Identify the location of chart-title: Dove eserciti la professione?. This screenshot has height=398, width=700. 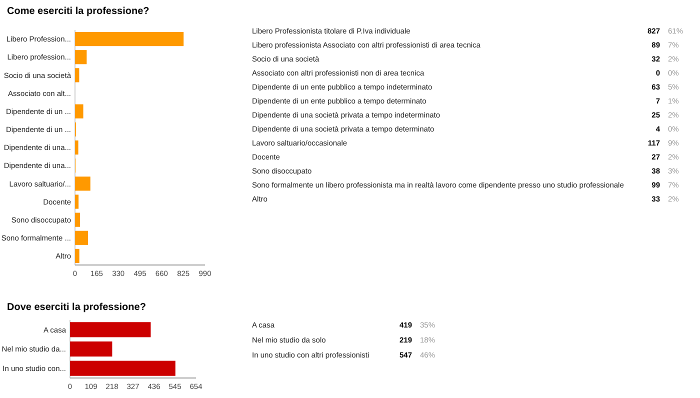
(76, 307).